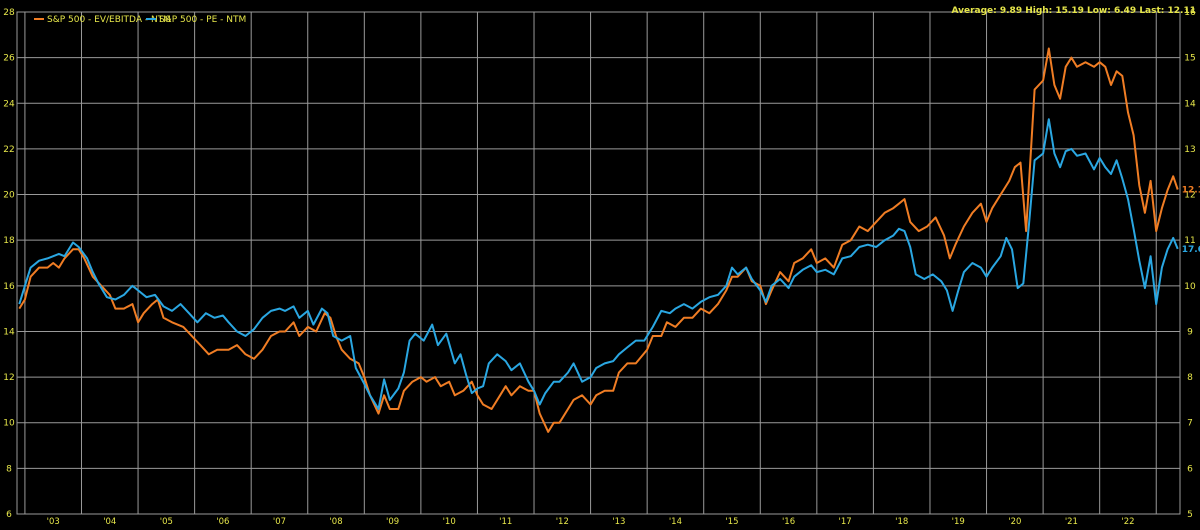 This screenshot has height=530, width=1200. I want to click on left-axis: 6 8 10 12 14 16 18 20 22 24 26 28, so click(9, 264).